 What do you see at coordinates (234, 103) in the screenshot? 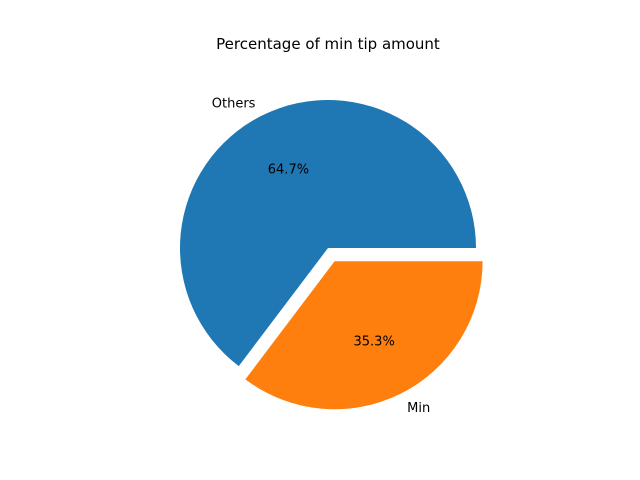
I see `slice-label-others: Others` at bounding box center [234, 103].